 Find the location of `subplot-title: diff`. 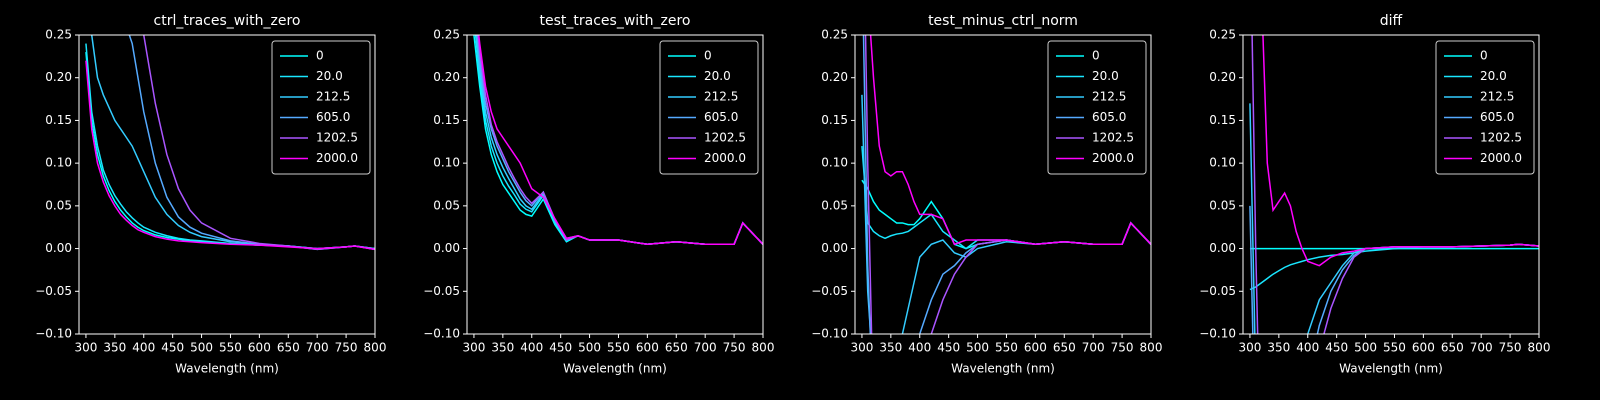

subplot-title: diff is located at coordinates (1391, 21).